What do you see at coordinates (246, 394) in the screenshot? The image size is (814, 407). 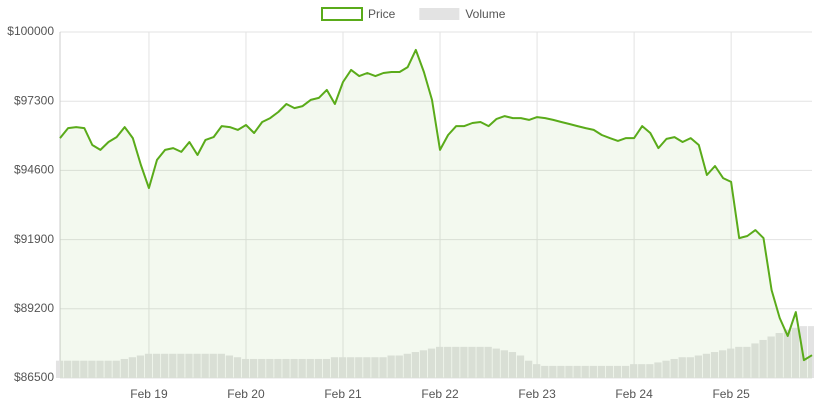 I see `x-tick-label: Feb 20` at bounding box center [246, 394].